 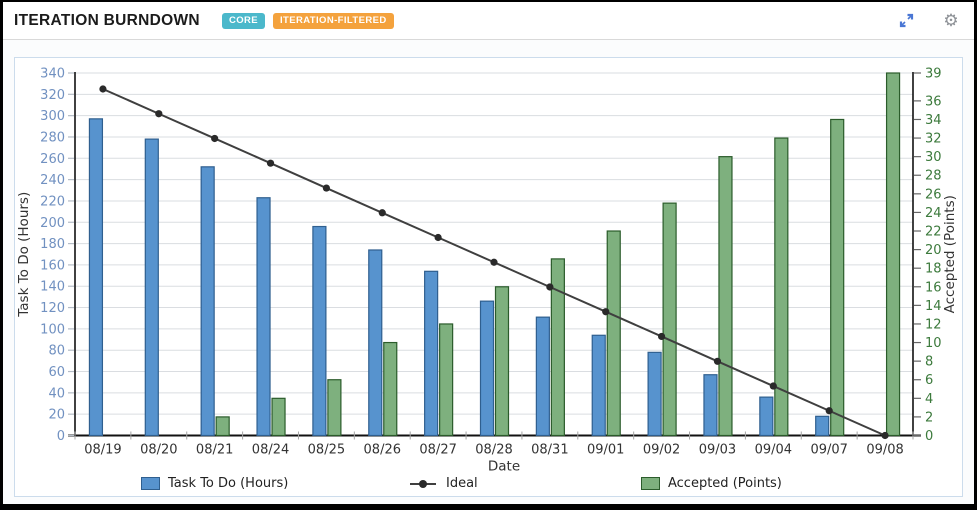 What do you see at coordinates (933, 250) in the screenshot?
I see `right-axis-tick-label: 20` at bounding box center [933, 250].